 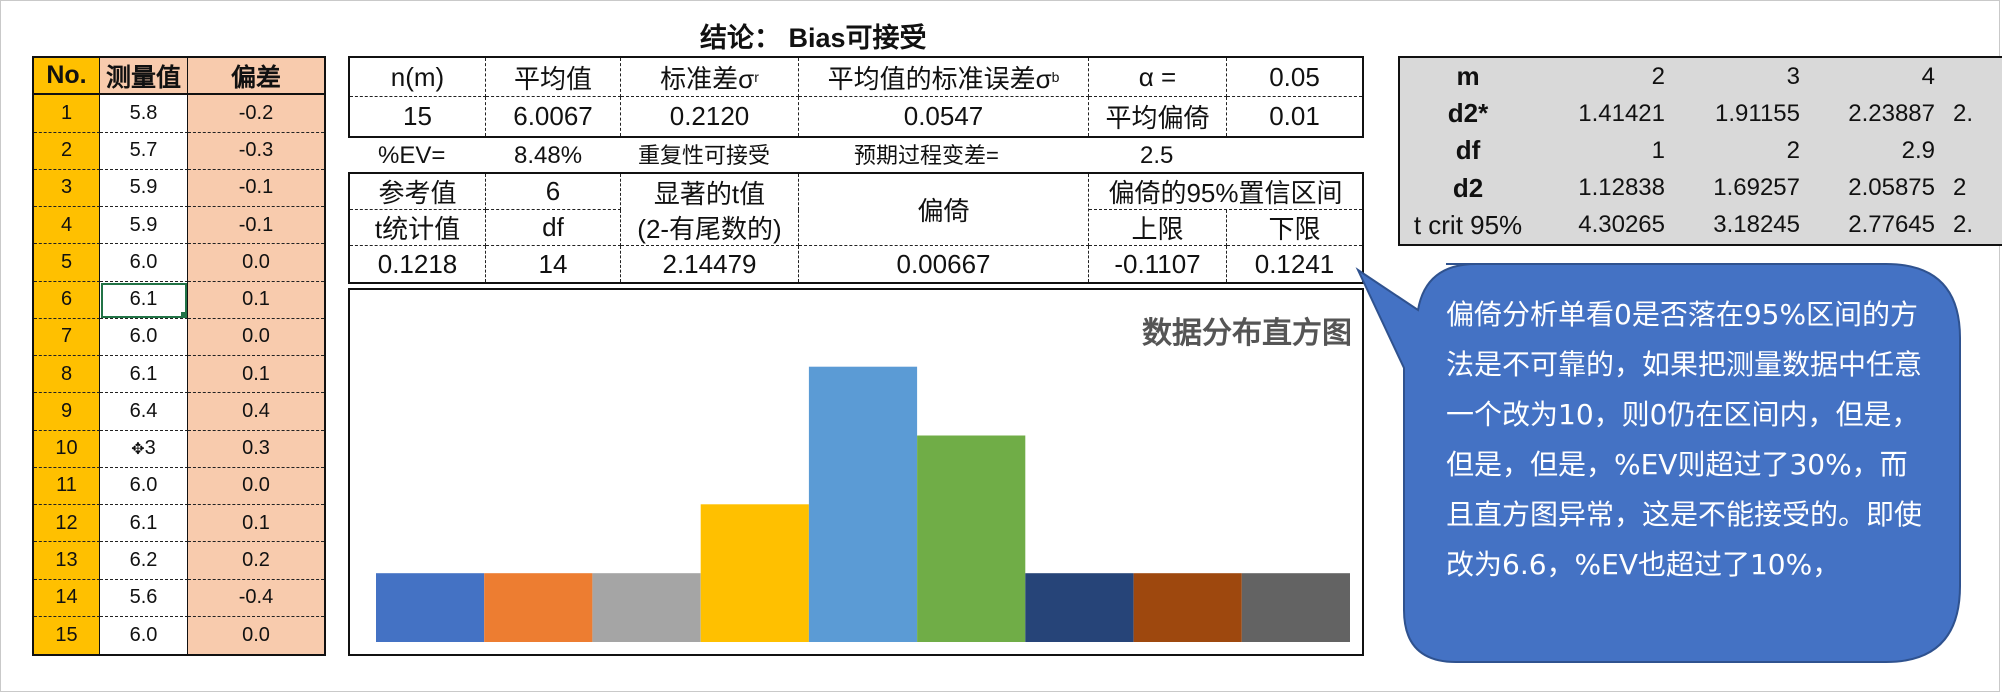 I want to click on ref-value-cell: 2.23887, so click(x=1891, y=113).